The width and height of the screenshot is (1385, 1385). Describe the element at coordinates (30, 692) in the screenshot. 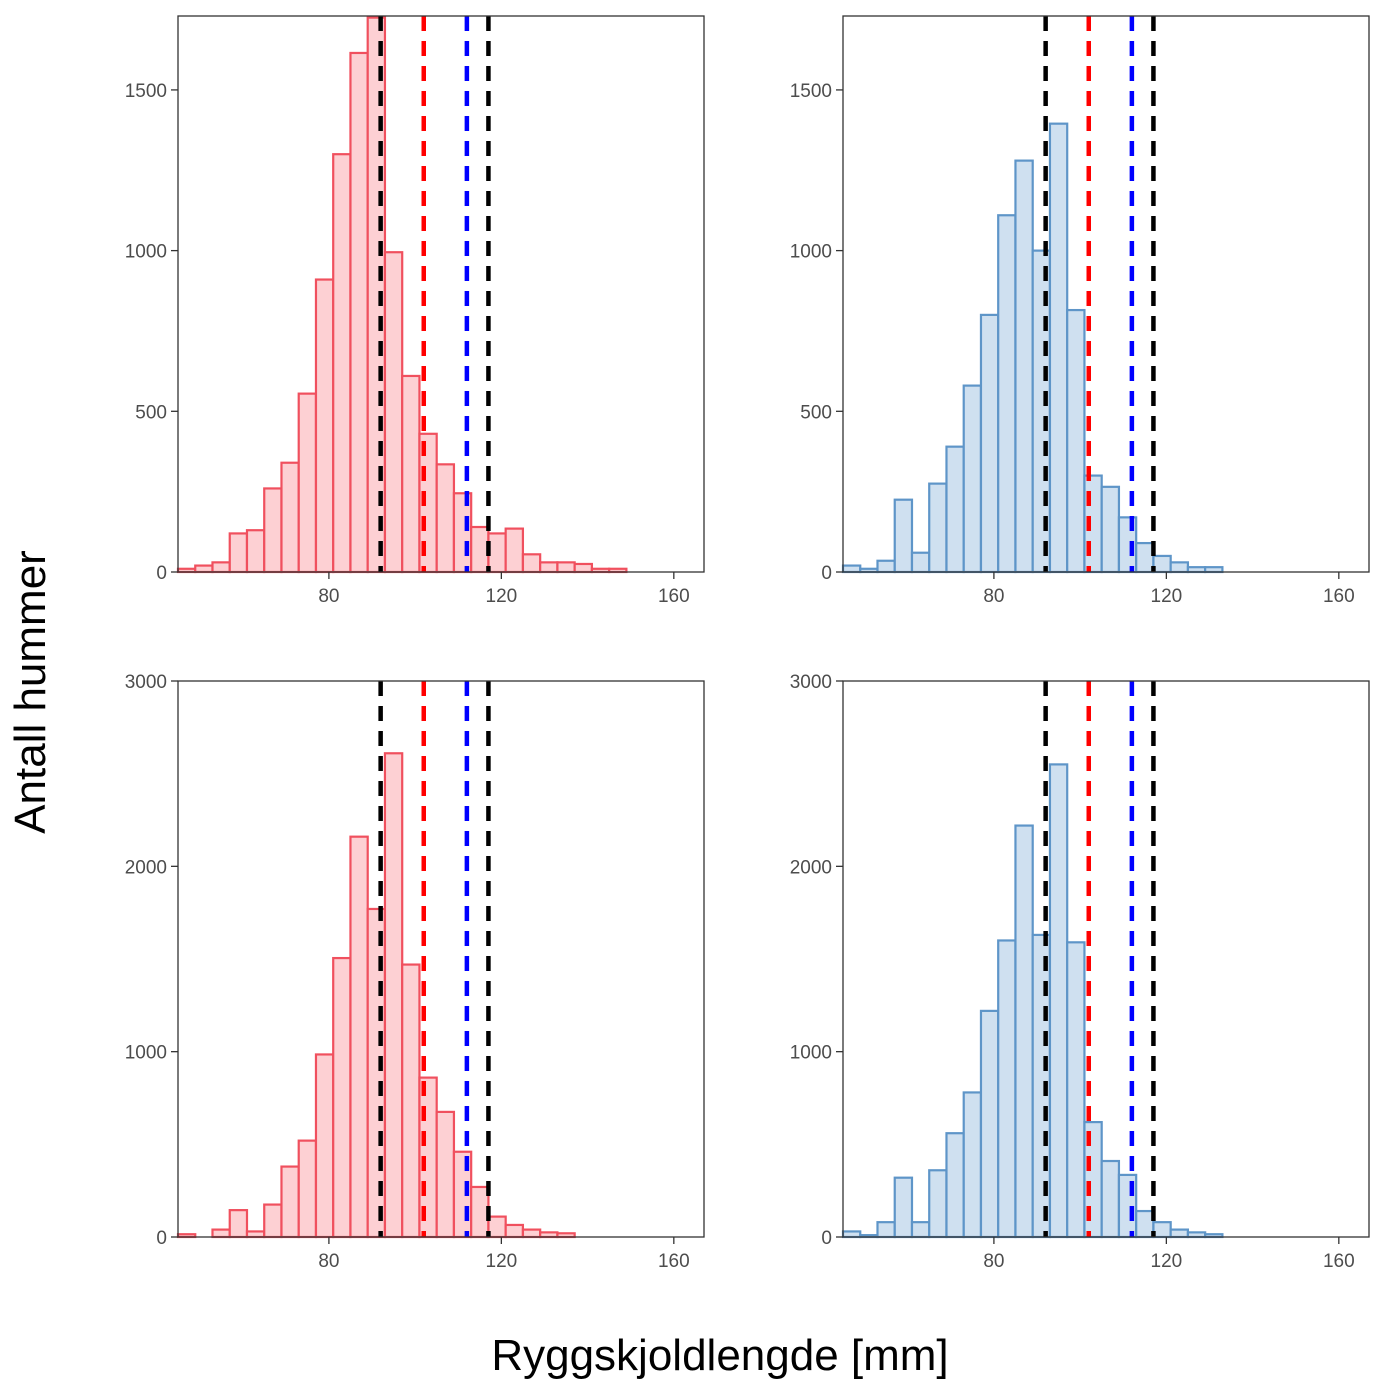

I see `y-axis-title: Antall hummer` at that location.